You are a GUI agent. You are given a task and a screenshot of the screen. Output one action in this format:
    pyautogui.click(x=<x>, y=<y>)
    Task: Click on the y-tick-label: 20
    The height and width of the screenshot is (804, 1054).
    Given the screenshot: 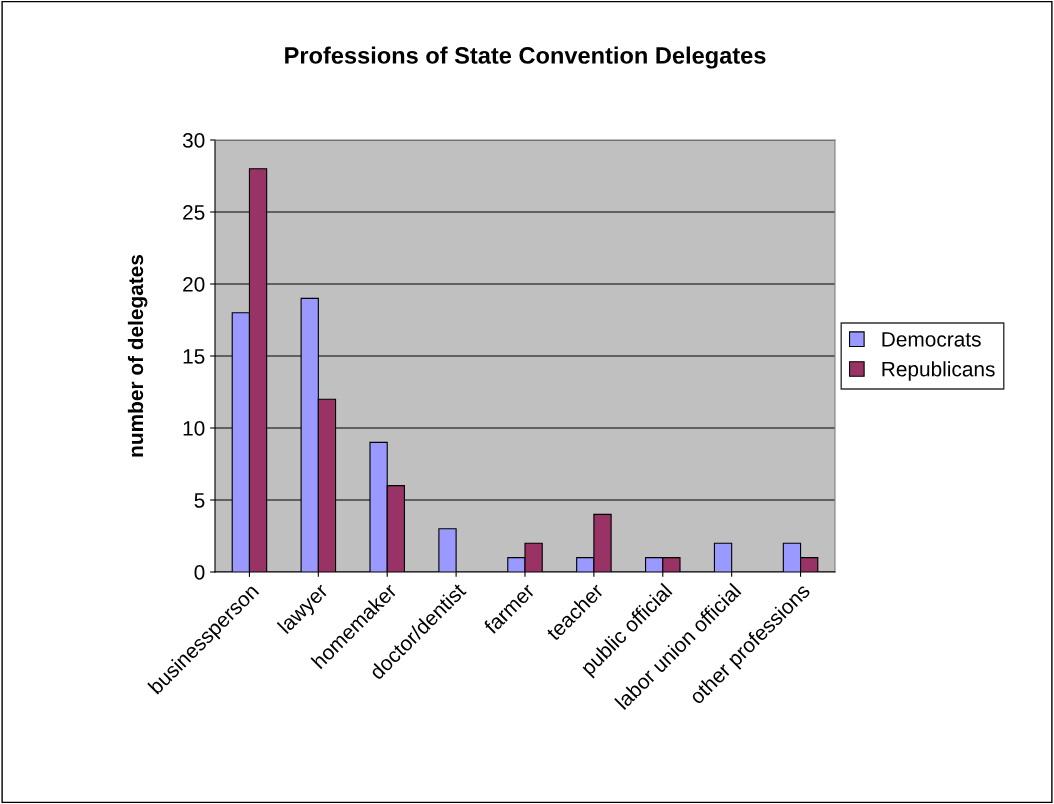 What is the action you would take?
    pyautogui.click(x=194, y=284)
    